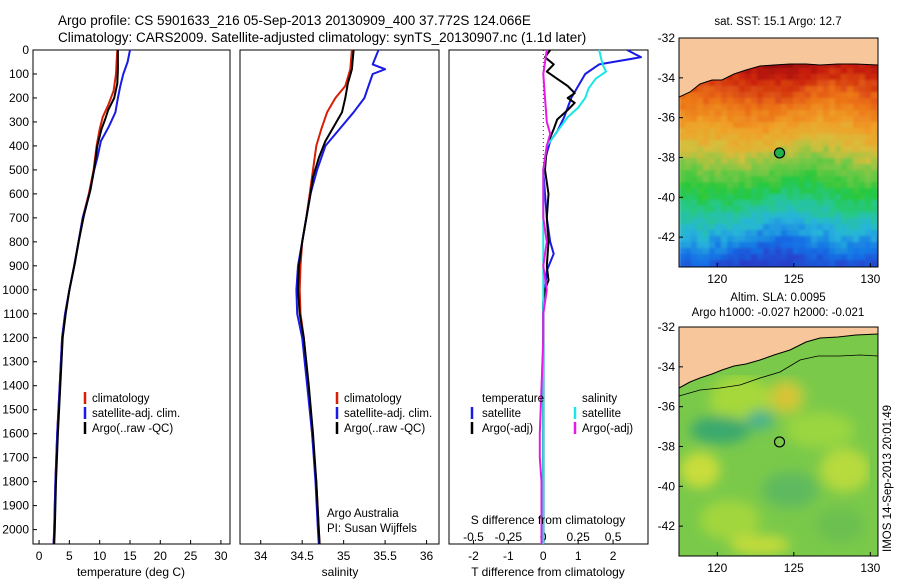  What do you see at coordinates (790, 490) in the screenshot?
I see `sla-anomaly` at bounding box center [790, 490].